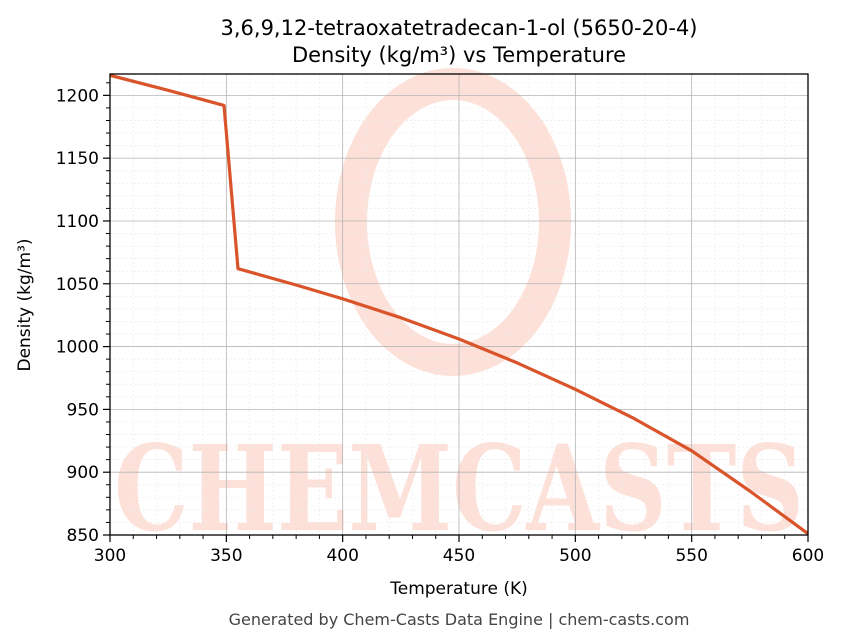  What do you see at coordinates (453, 222) in the screenshot?
I see `watermark-swirl` at bounding box center [453, 222].